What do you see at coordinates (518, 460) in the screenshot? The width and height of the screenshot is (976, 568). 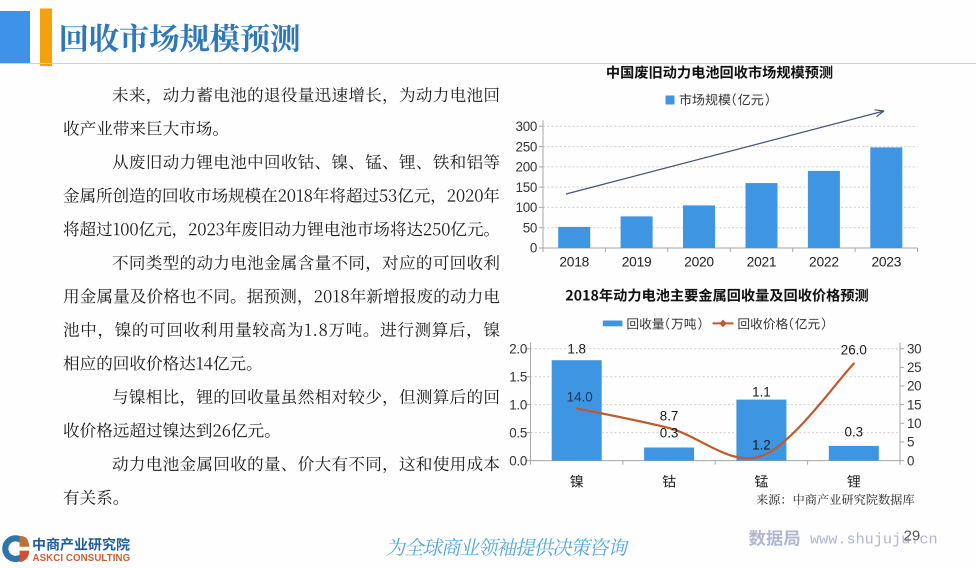 I see `svg-text: 0.0` at bounding box center [518, 460].